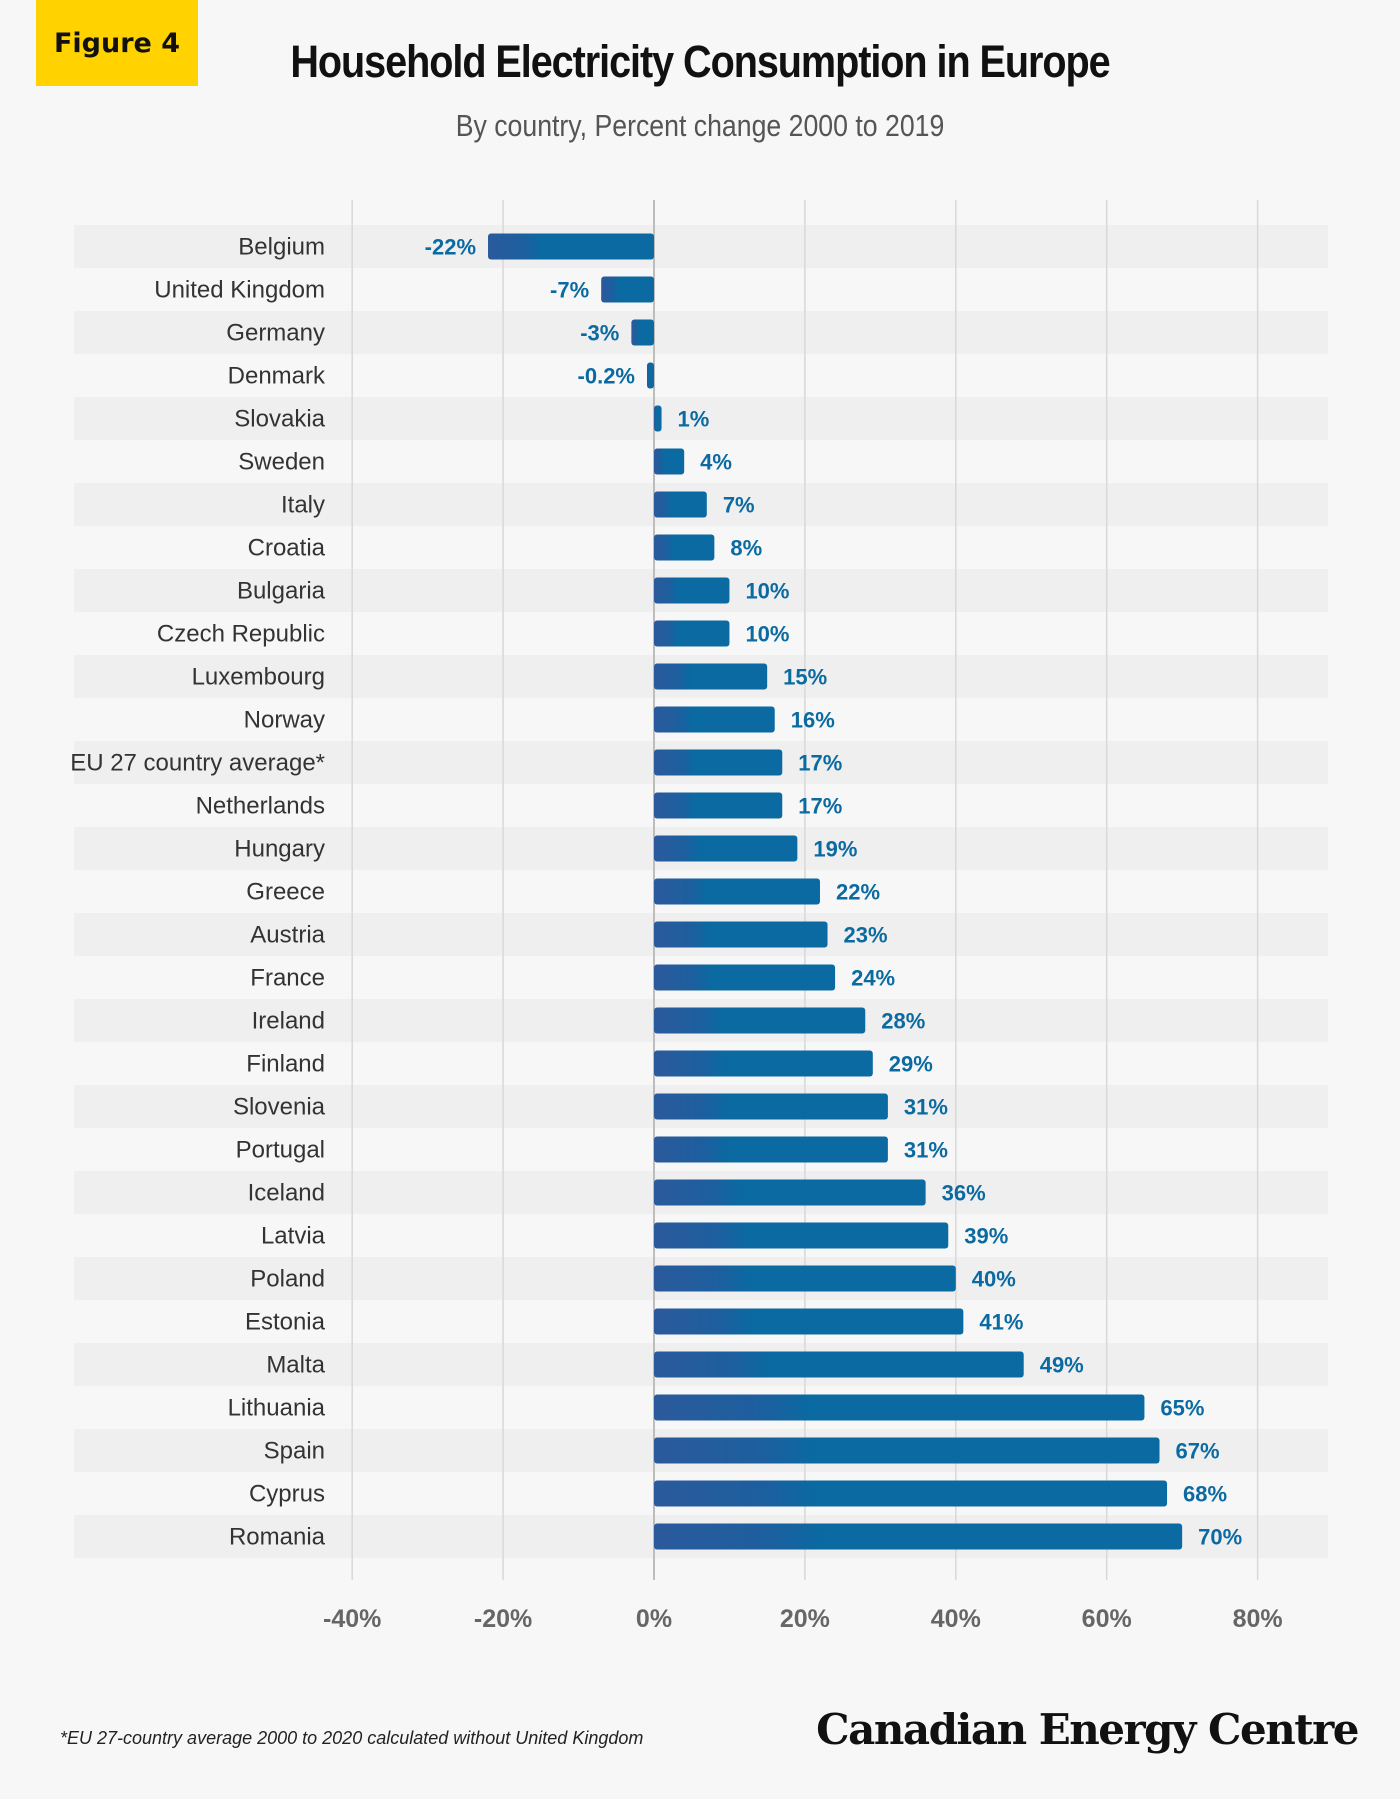  I want to click on data-label: 36%, so click(964, 1193).